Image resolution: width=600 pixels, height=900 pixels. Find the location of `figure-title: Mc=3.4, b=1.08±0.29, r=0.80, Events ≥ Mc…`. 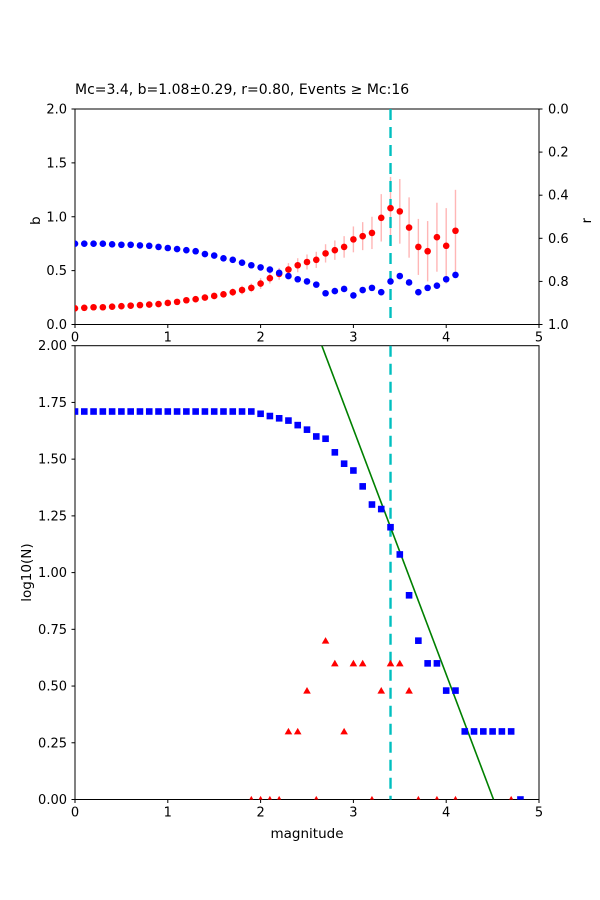

figure-title: Mc=3.4, b=1.08±0.29, r=0.80, Events ≥ Mc… is located at coordinates (242, 90).